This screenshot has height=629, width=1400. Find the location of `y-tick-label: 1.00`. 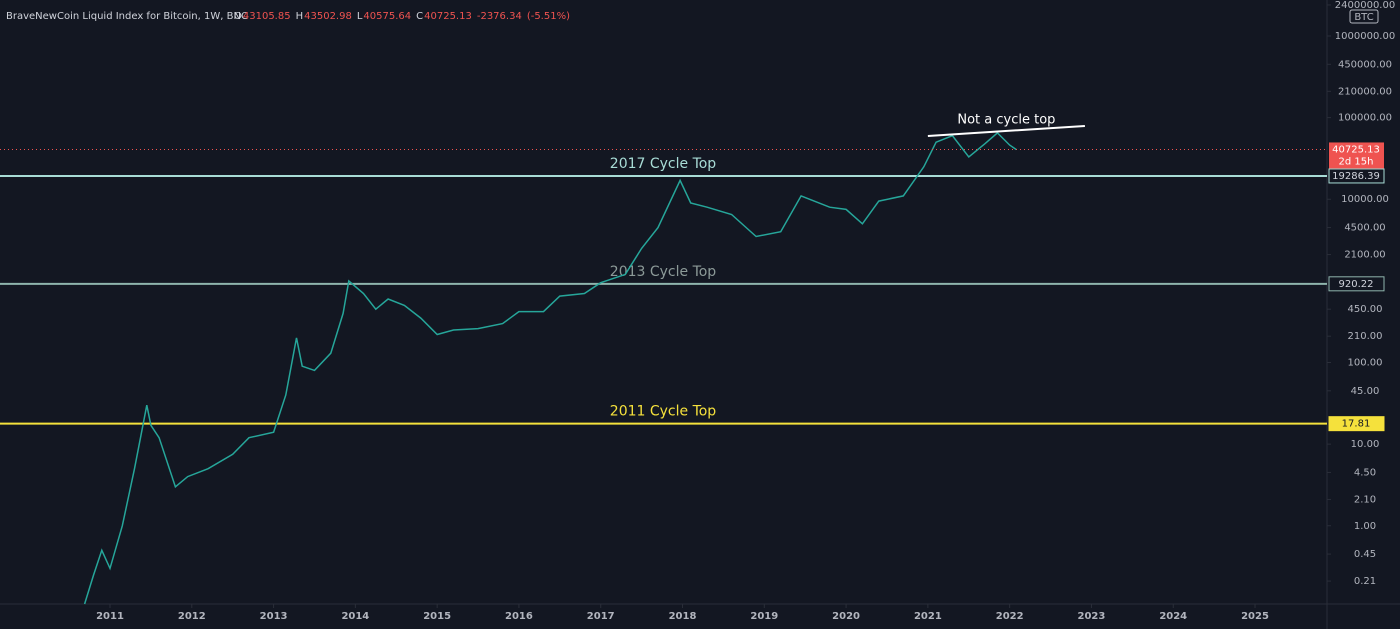

y-tick-label: 1.00 is located at coordinates (1365, 526).